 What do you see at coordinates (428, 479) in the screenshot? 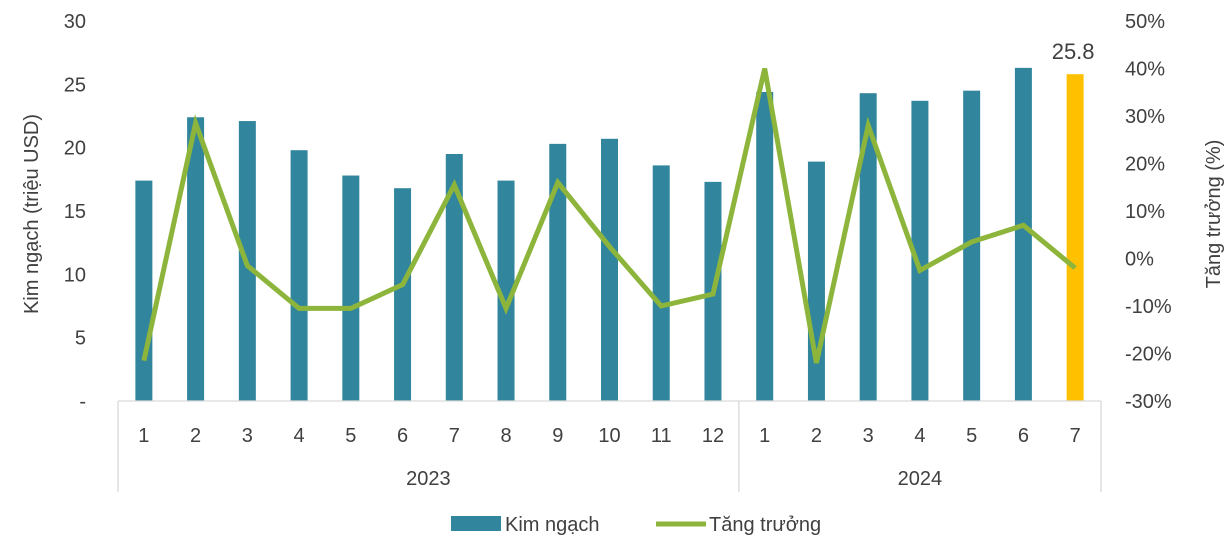
I see `group-label: 2023` at bounding box center [428, 479].